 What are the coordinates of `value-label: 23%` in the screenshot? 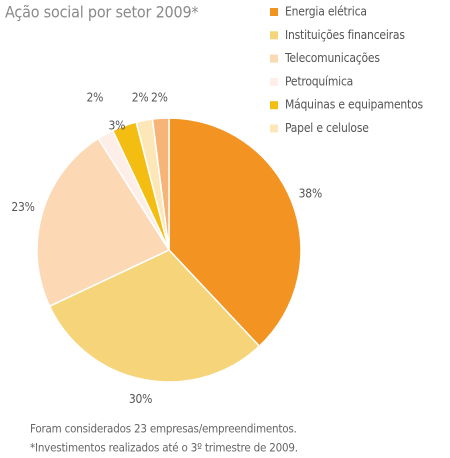 It's located at (22, 207).